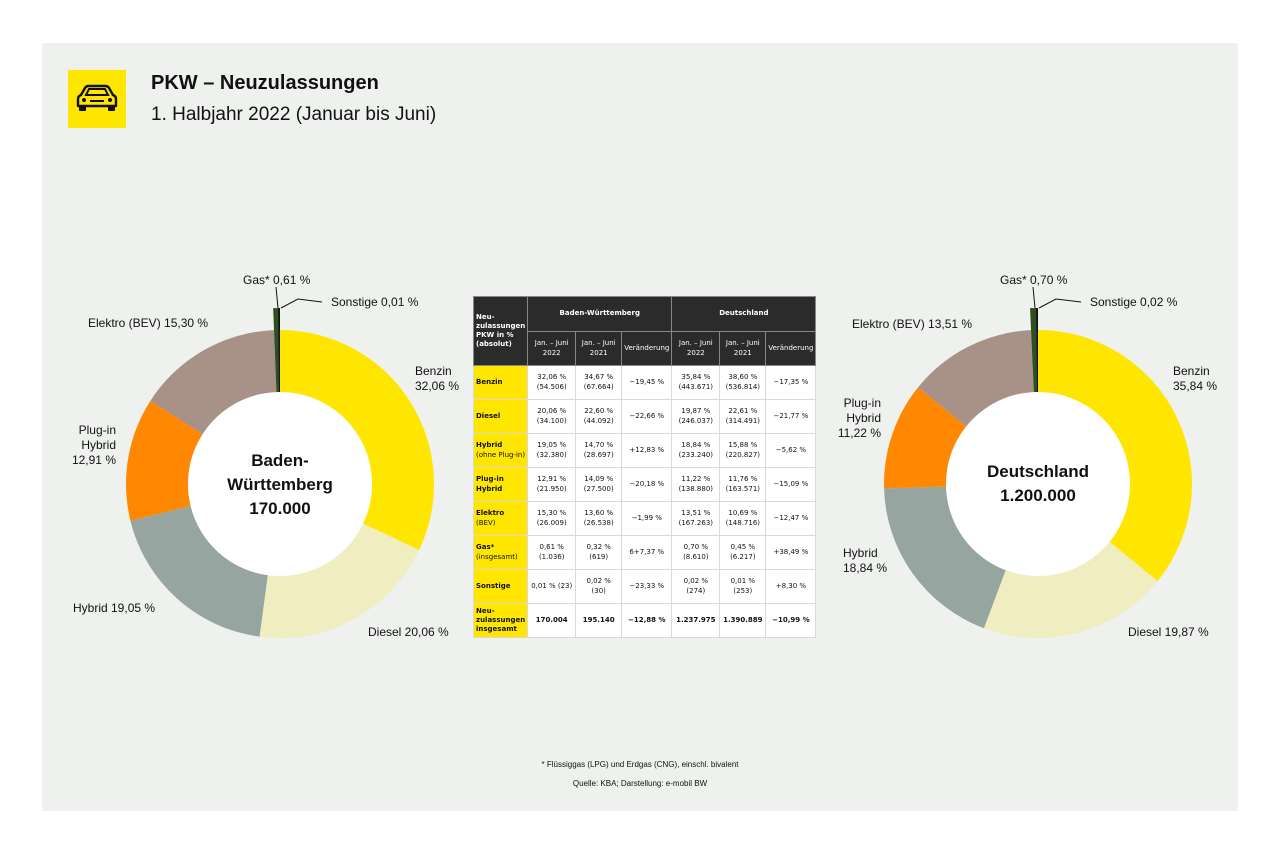 The image size is (1280, 854). Describe the element at coordinates (552, 484) in the screenshot. I see `table-cell: 12,91 % (21.950)` at that location.